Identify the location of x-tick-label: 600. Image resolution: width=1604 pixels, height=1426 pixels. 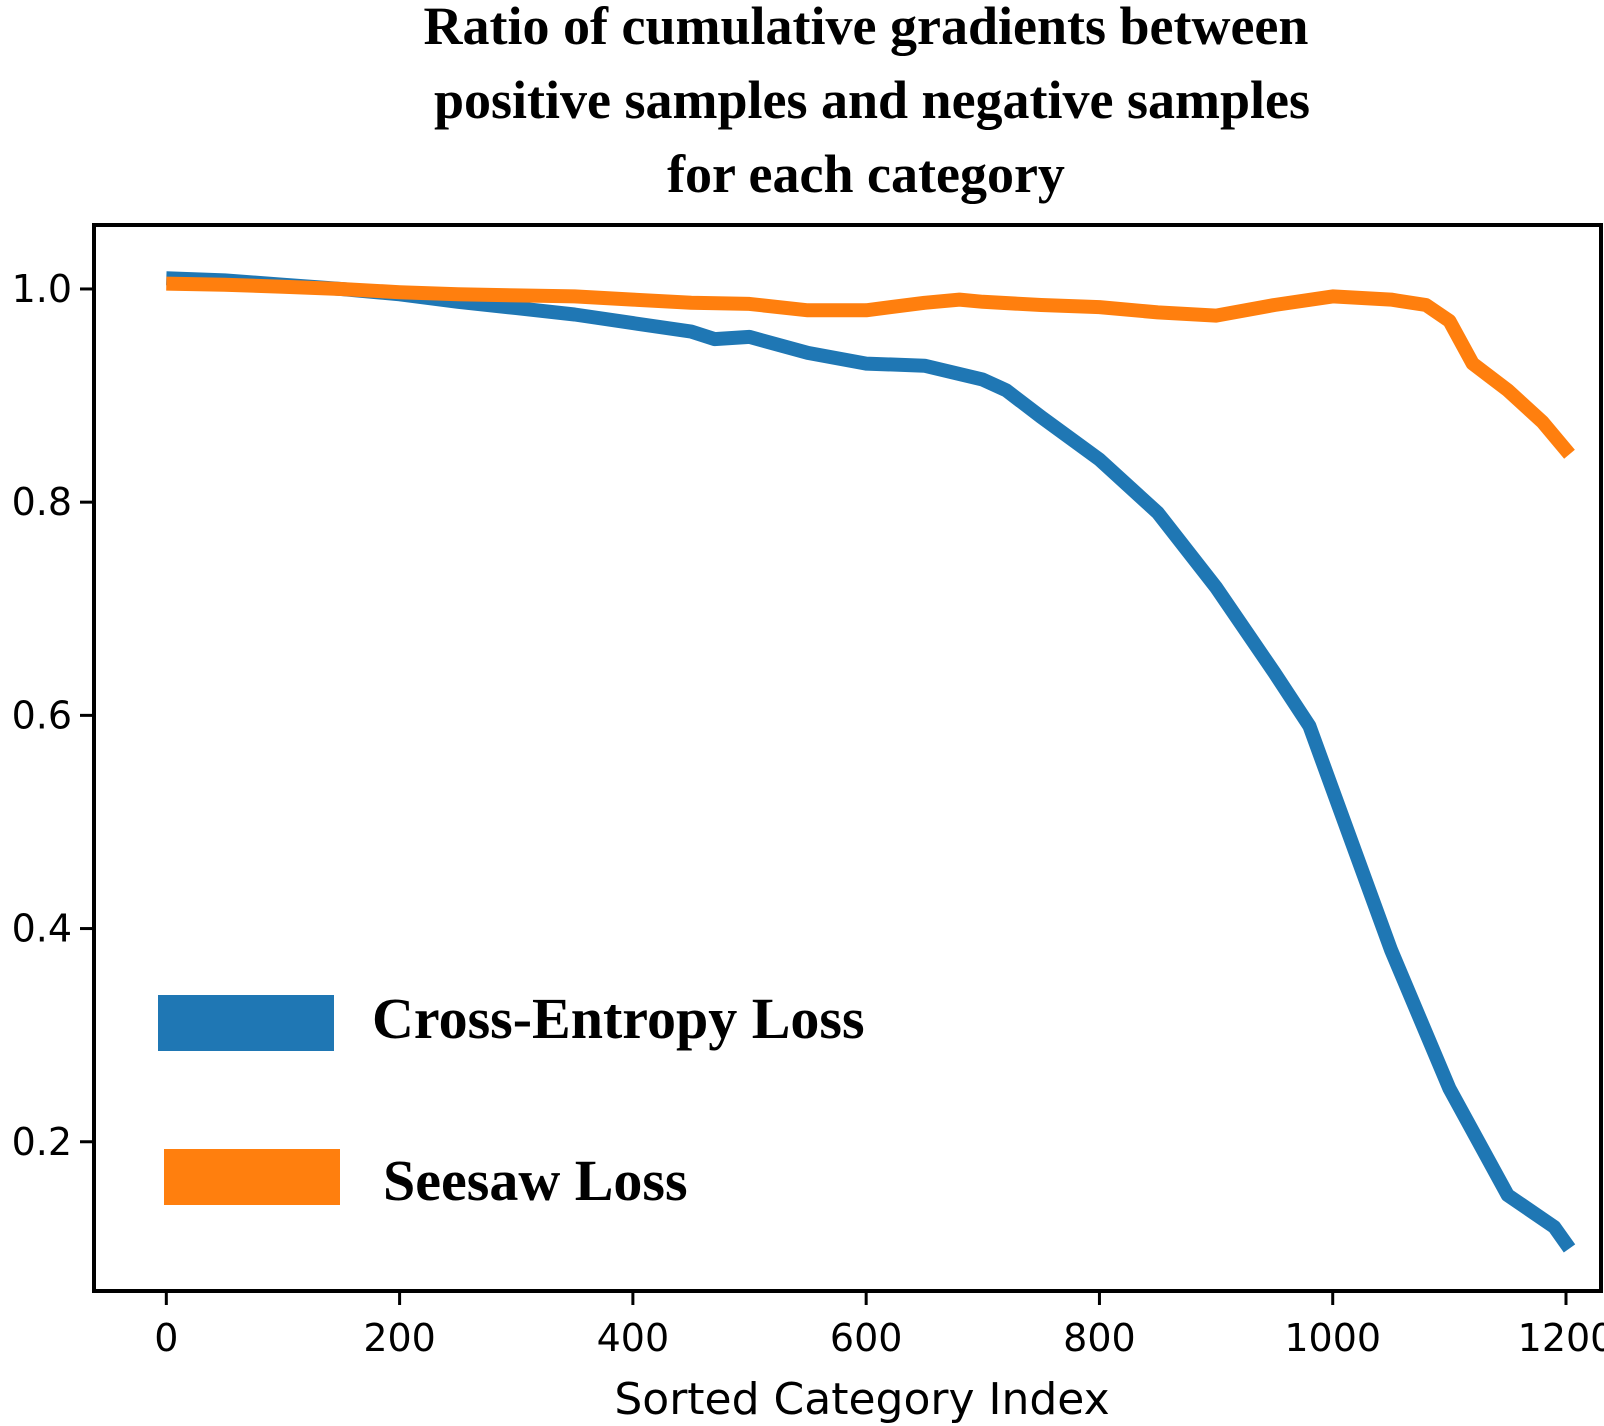
(866, 1338).